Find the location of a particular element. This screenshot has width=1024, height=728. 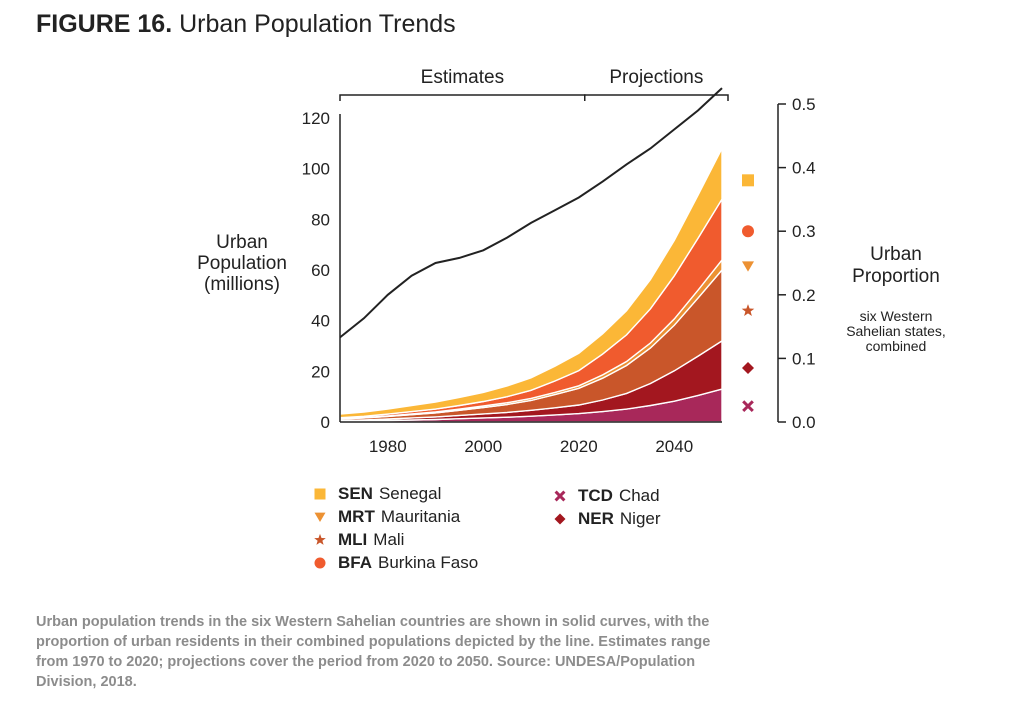

marker-ner is located at coordinates (748, 367).